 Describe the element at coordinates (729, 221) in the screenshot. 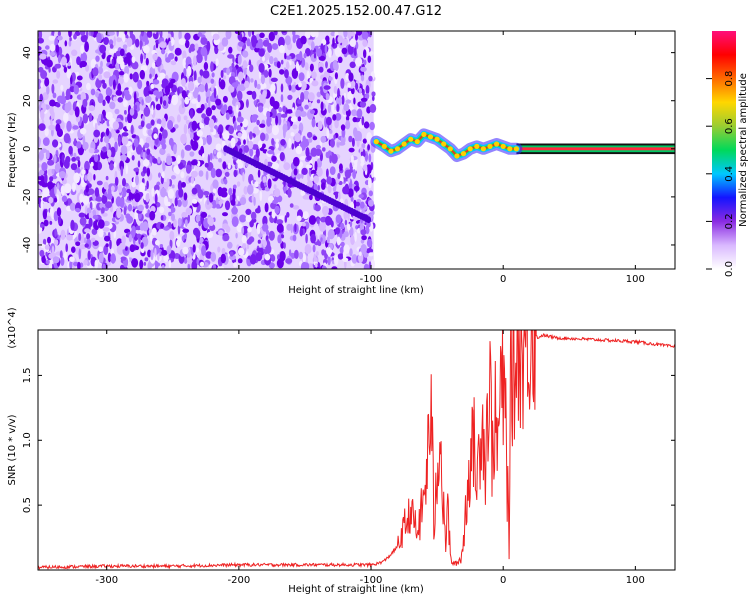

I see `colorbar-tick-label: 0.2` at that location.